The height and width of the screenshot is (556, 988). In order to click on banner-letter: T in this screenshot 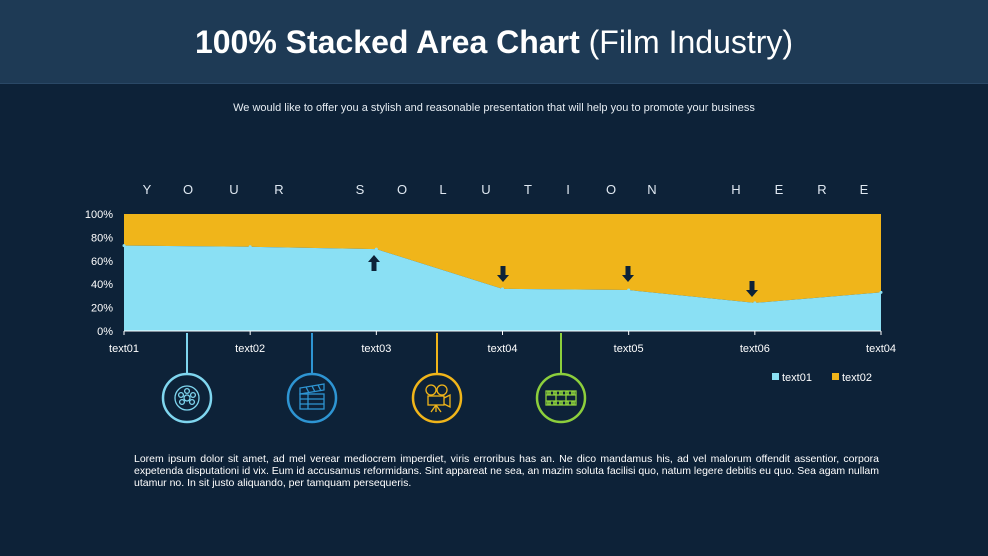, I will do `click(528, 189)`.